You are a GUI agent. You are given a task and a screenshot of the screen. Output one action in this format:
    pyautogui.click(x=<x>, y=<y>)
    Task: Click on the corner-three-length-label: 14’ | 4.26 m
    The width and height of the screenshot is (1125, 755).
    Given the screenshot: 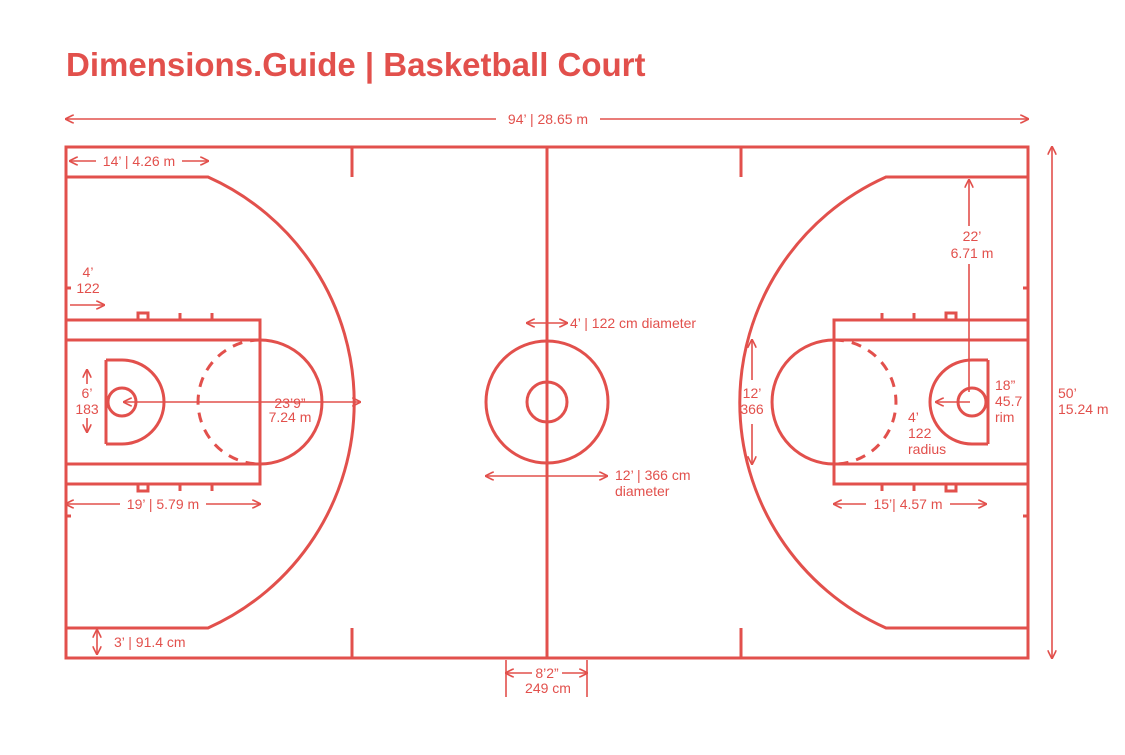 What is the action you would take?
    pyautogui.click(x=139, y=161)
    